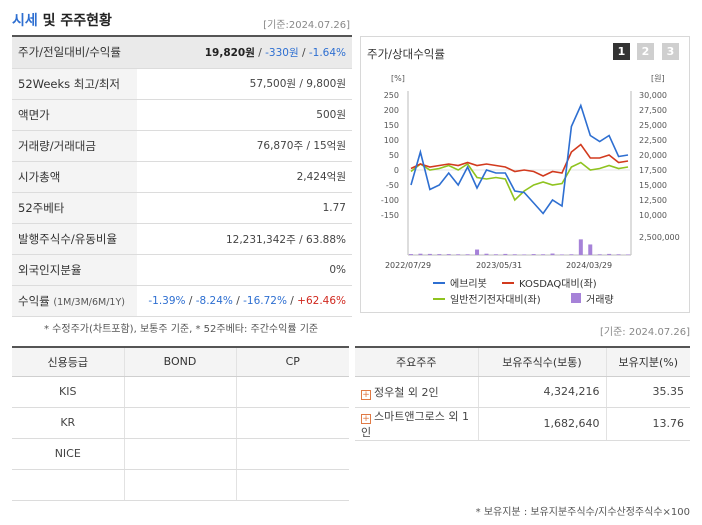  I want to click on credit-rating-table: 신용등급 BOND CP KIS KR NICE, so click(180, 423).